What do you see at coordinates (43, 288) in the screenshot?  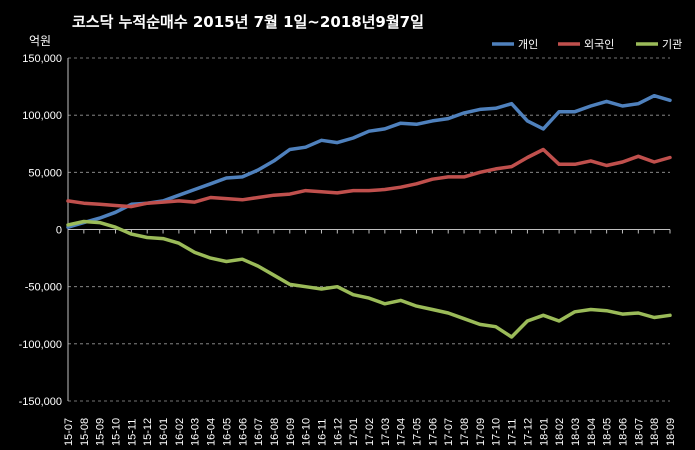 I see `y-tick-label: -50,000` at bounding box center [43, 288].